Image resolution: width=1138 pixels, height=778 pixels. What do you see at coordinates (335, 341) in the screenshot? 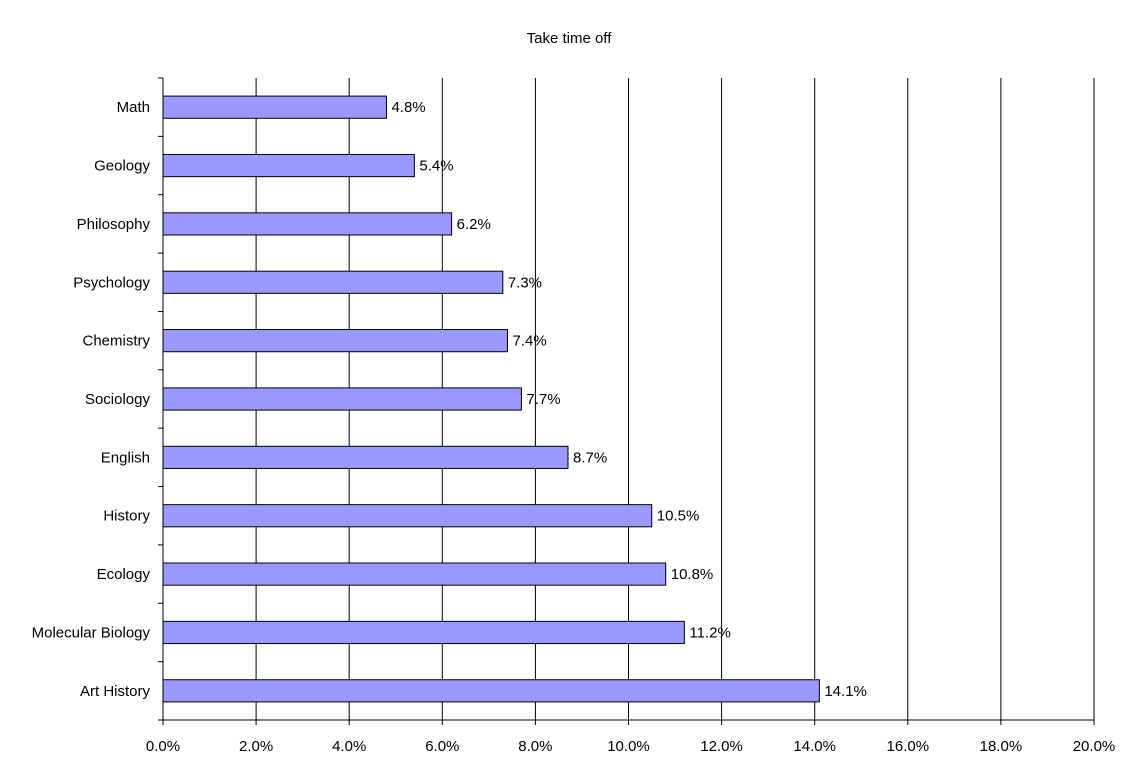
I see `bar-chemistry` at bounding box center [335, 341].